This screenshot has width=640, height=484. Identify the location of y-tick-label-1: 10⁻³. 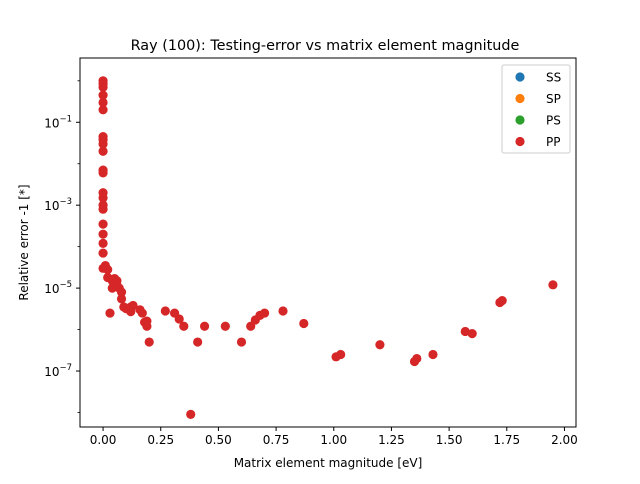
(58, 205).